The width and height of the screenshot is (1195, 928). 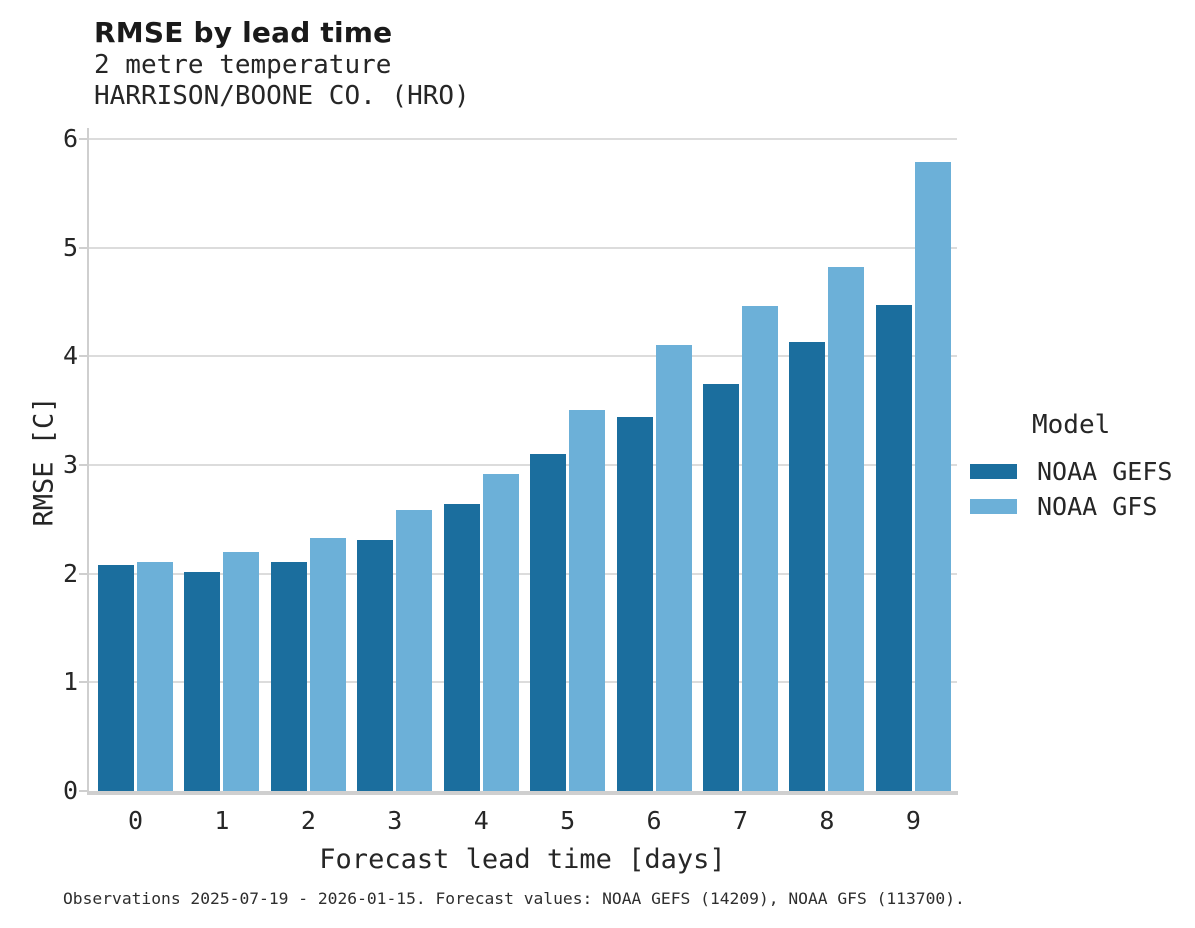 I want to click on legend-title: Model, so click(x=1071, y=425).